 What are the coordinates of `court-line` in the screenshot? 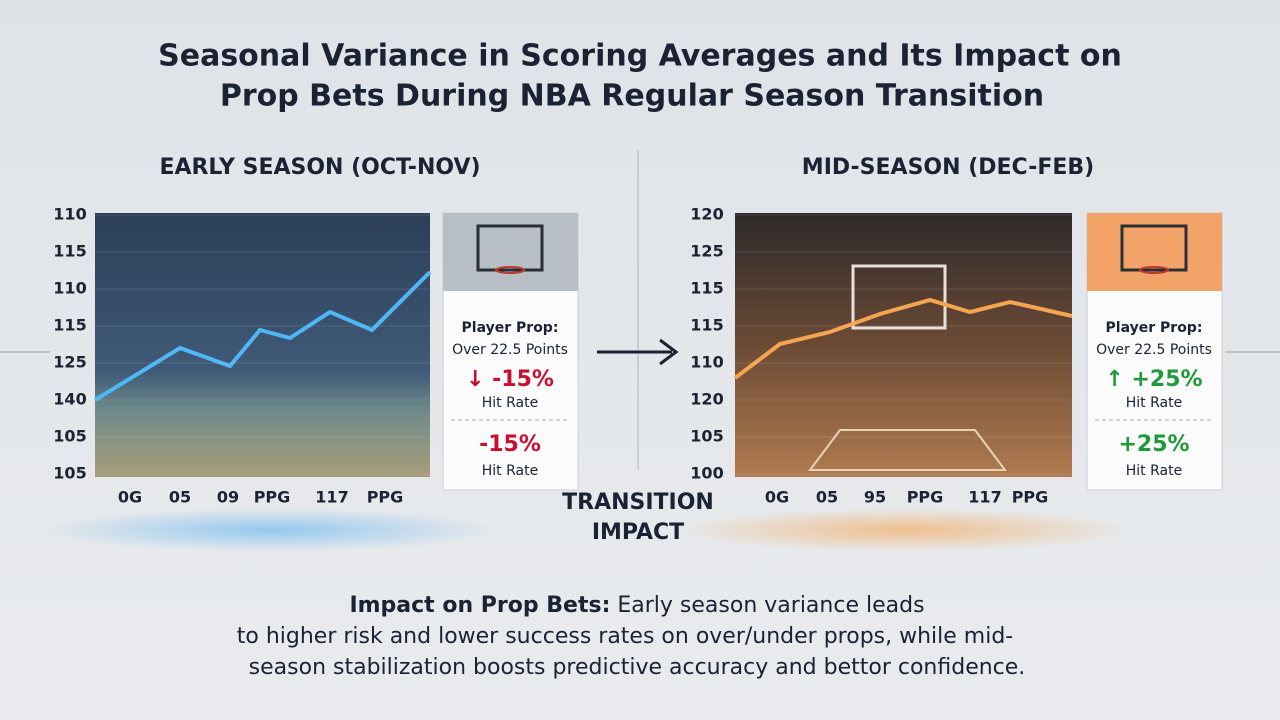 It's located at (907, 450).